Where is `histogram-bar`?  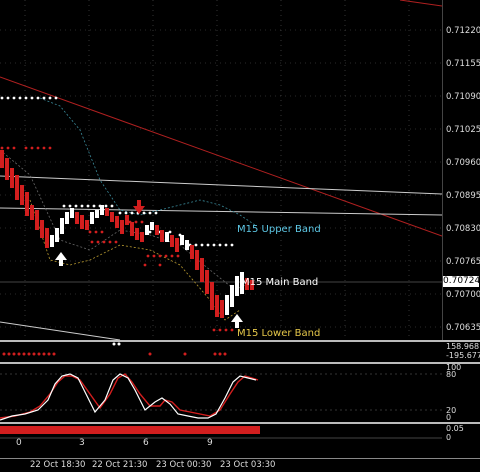 histogram-bar is located at coordinates (130, 430).